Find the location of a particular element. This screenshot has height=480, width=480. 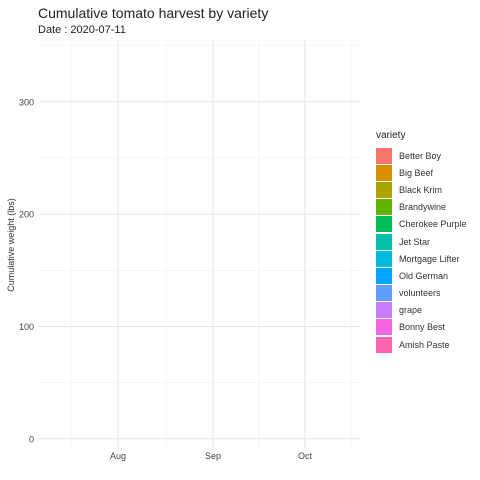

y-tick-label: 300 is located at coordinates (26, 102).